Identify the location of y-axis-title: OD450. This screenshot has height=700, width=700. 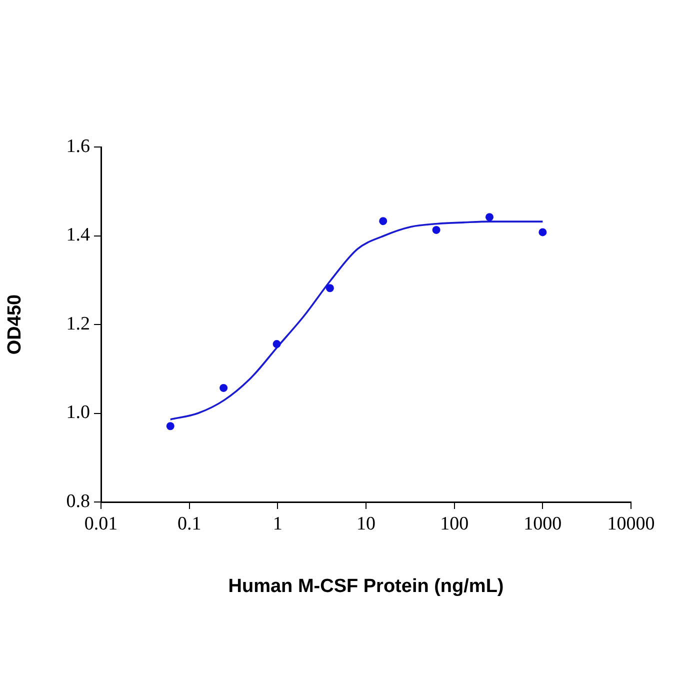
(15, 324).